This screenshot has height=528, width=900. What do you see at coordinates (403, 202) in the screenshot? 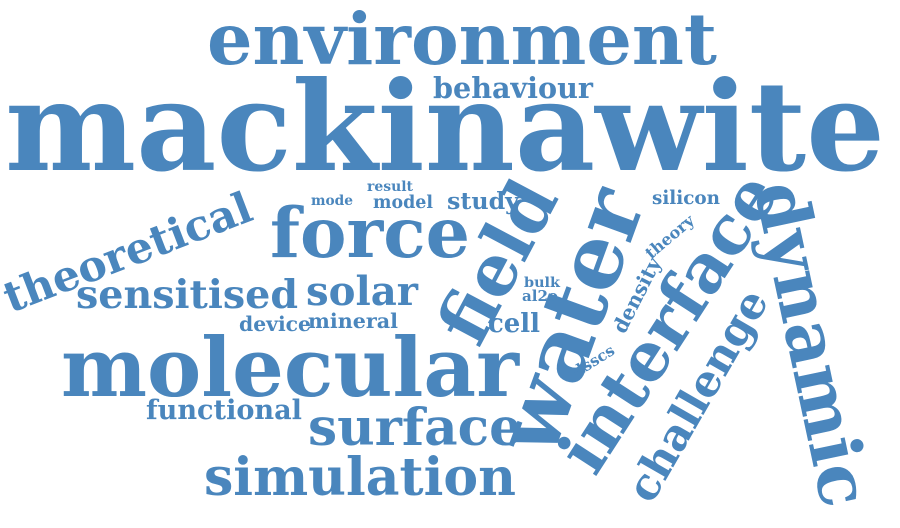
I see `word-model: model` at bounding box center [403, 202].